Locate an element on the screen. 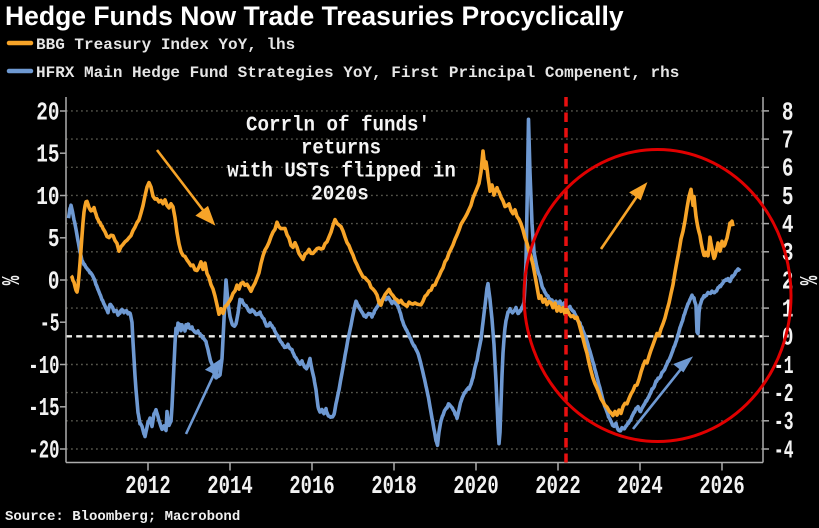 This screenshot has height=528, width=819. svg-text: 15 is located at coordinates (47, 155).